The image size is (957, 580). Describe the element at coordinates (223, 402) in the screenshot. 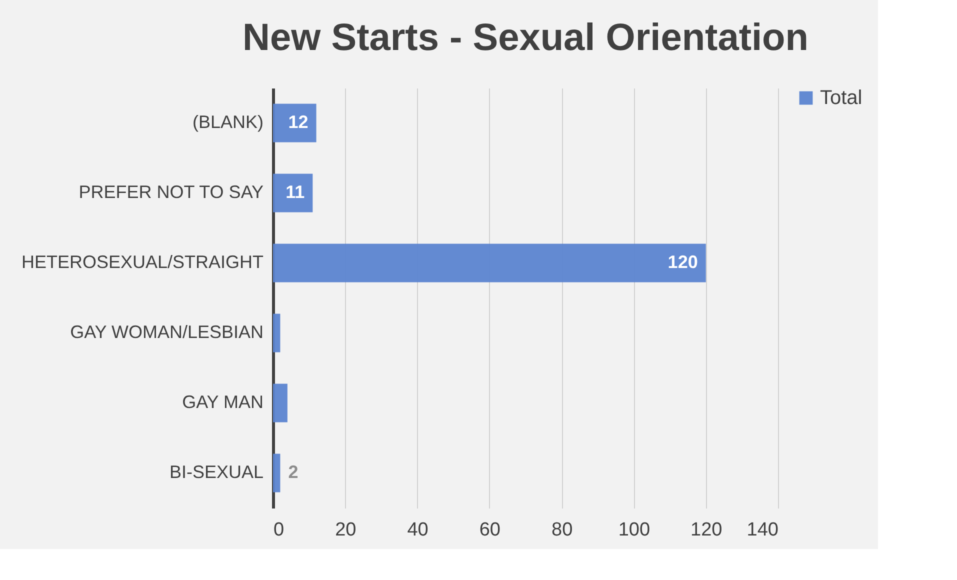

I see `y-tick-label: GAY MAN` at that location.